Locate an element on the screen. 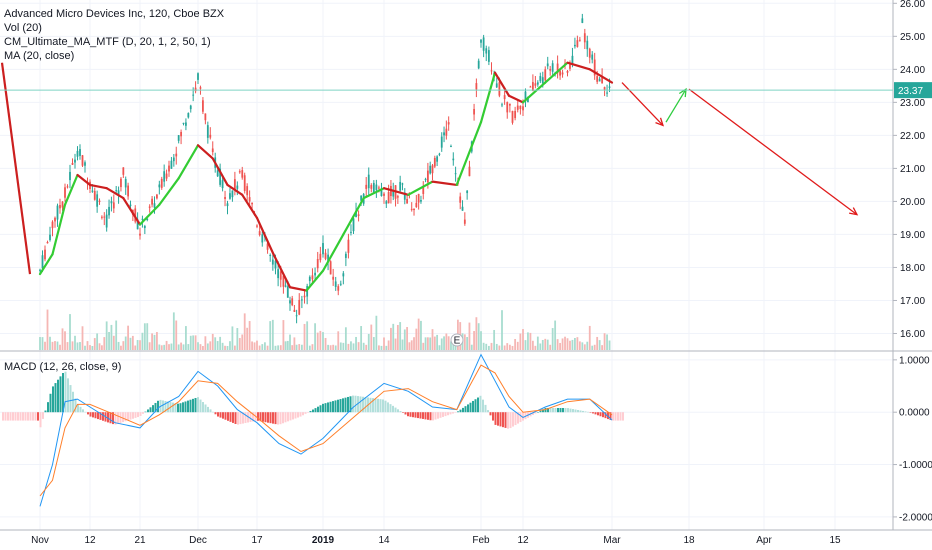 The image size is (932, 550). date-tick-label: 17 is located at coordinates (257, 540).